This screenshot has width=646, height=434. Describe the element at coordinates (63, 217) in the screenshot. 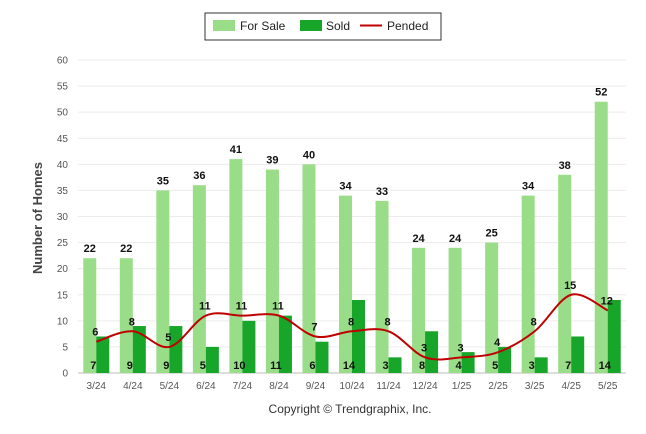

I see `y-tick-label: 30` at that location.